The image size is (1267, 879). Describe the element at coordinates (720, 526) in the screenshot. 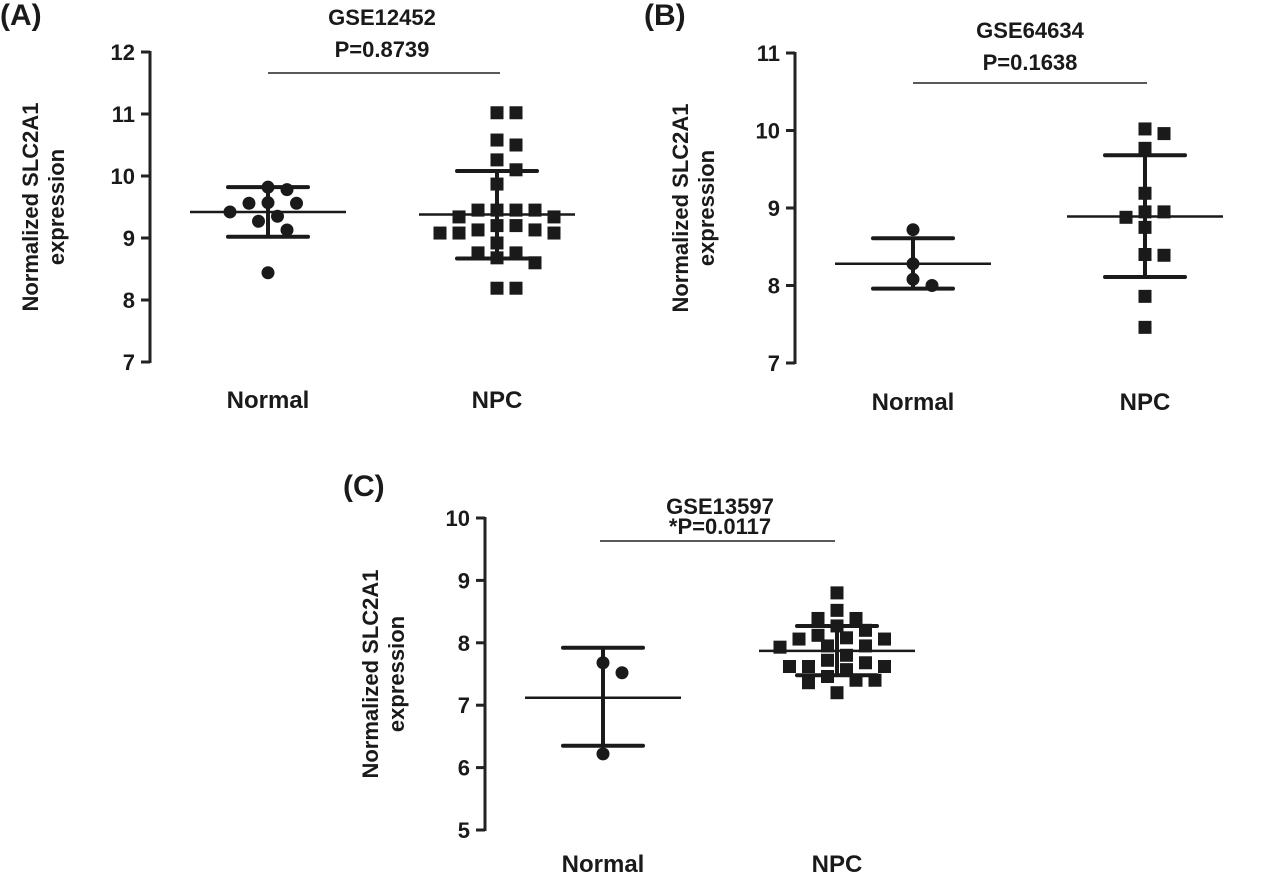

I see `p-value-label: *P=0.0117` at that location.